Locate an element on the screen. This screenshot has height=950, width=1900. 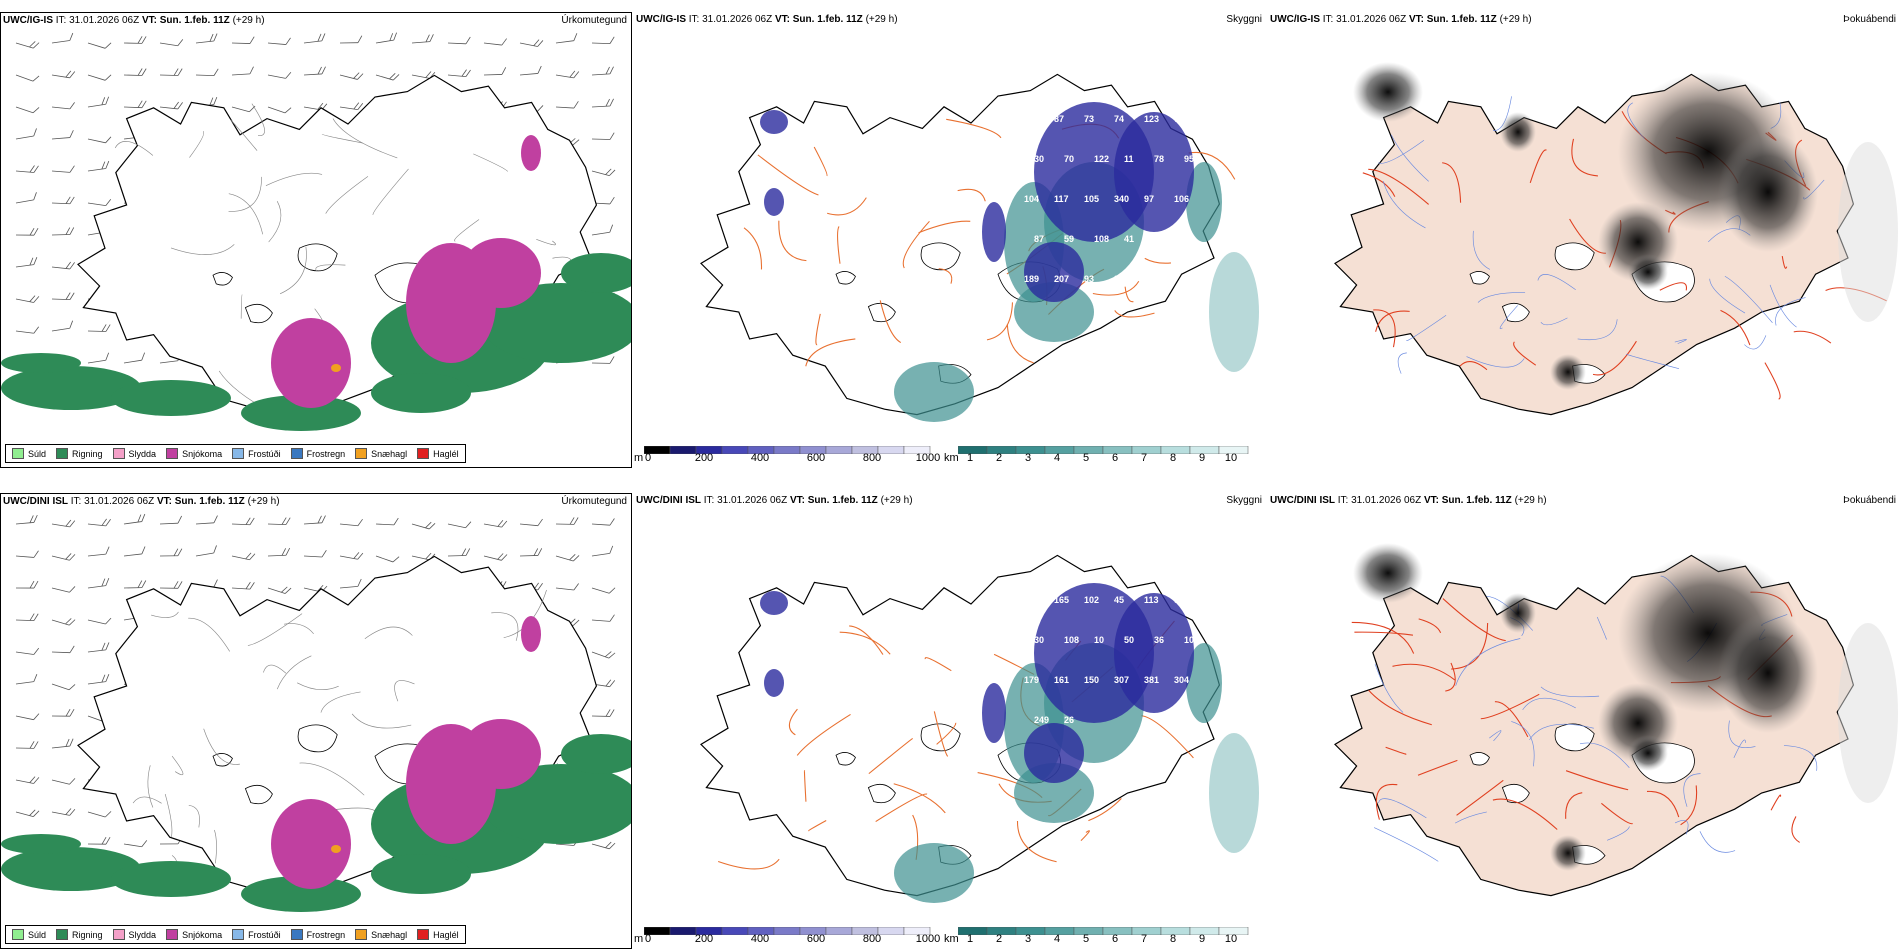
visibility-tick: 7 is located at coordinates (1144, 458).